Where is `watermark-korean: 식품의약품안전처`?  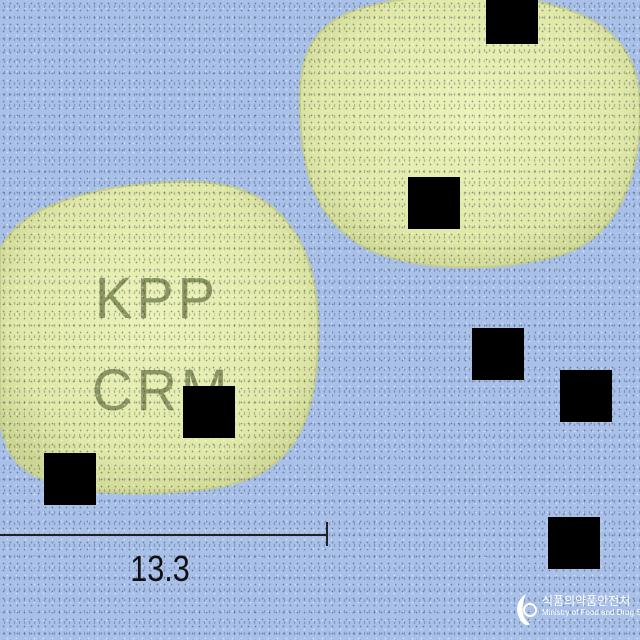 watermark-korean: 식품의약품안전처 is located at coordinates (586, 601).